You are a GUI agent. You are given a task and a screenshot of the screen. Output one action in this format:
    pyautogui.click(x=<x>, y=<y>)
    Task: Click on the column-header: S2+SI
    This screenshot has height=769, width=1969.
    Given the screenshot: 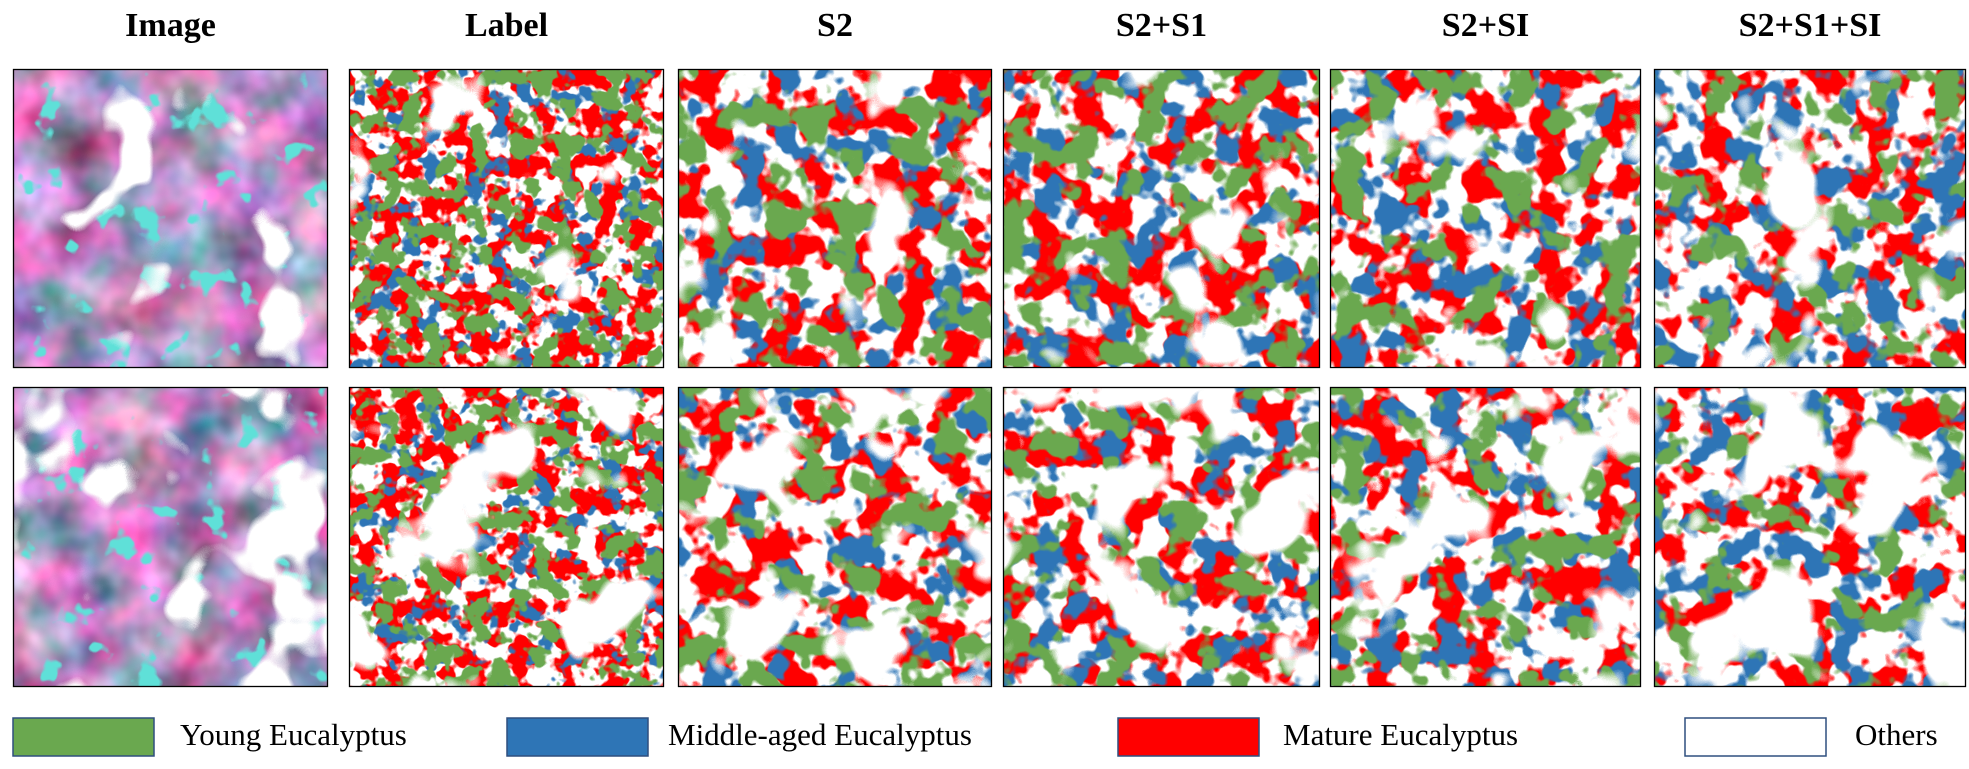 What is the action you would take?
    pyautogui.click(x=1485, y=25)
    